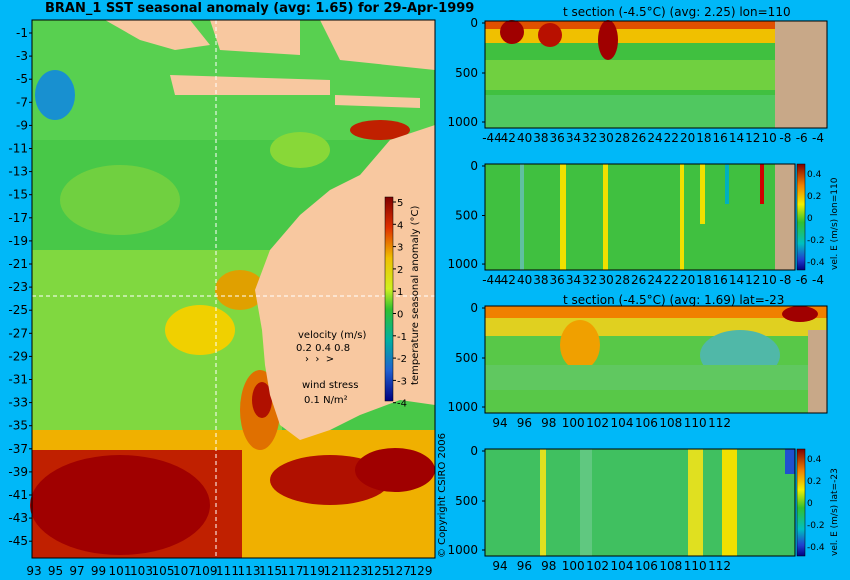 Image resolution: width=850 pixels, height=580 pixels. I want to click on map-x-tick: 129, so click(421, 571).